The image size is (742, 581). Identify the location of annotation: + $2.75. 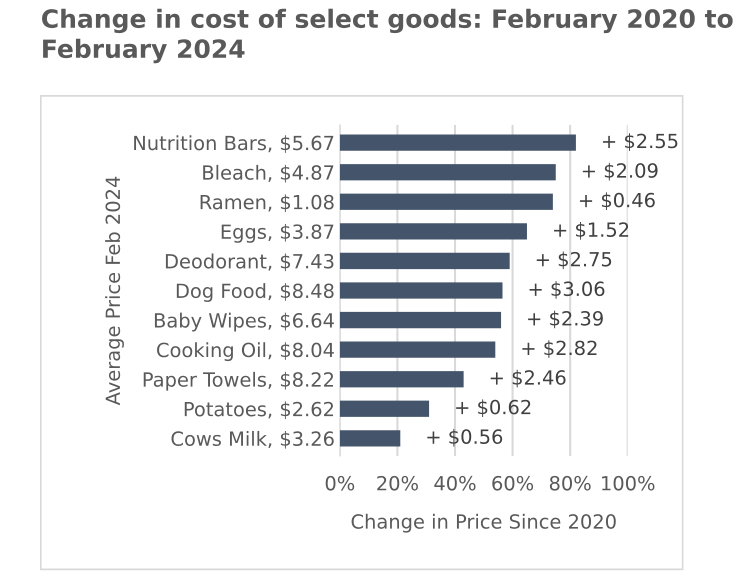
(574, 261).